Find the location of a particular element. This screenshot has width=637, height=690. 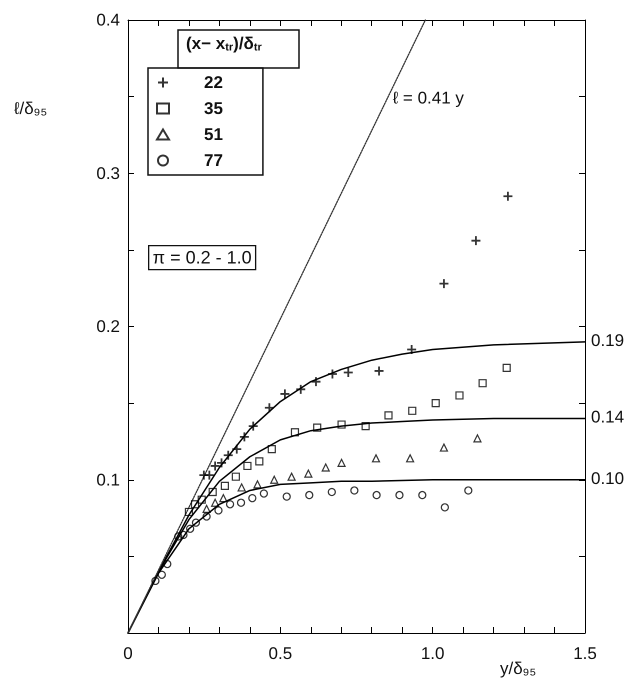

x-tick-label: 1.5 is located at coordinates (585, 653).